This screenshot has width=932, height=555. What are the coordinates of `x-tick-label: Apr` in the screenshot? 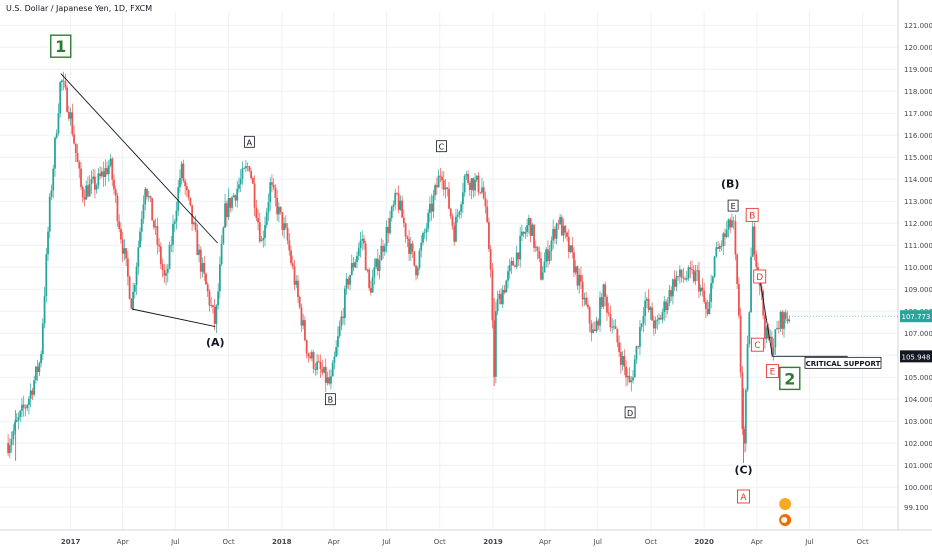 It's located at (545, 542).